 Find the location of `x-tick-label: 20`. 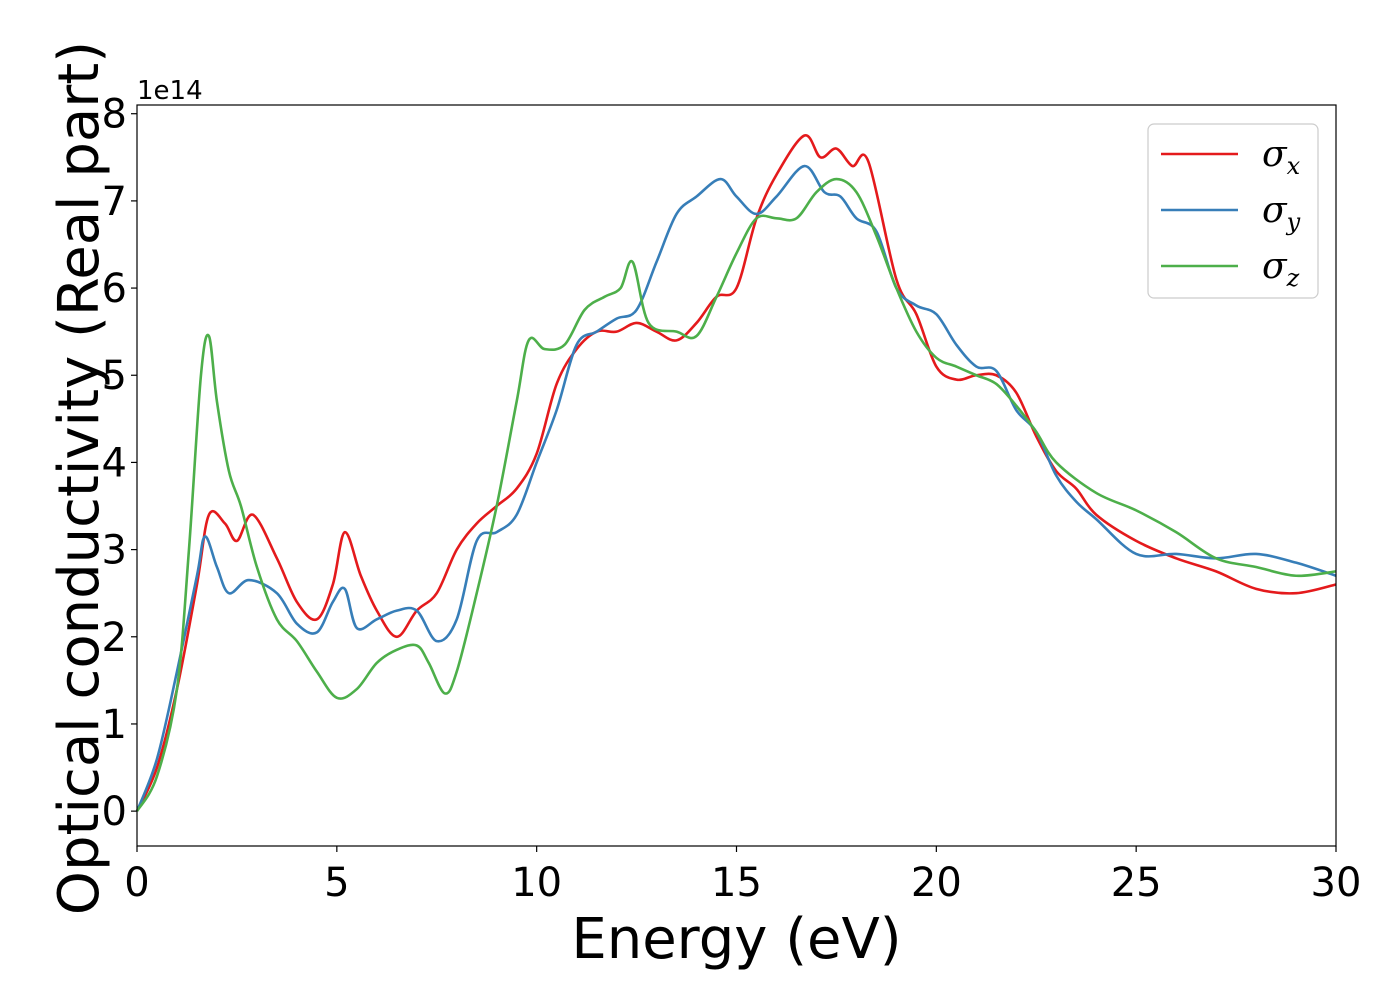

x-tick-label: 20 is located at coordinates (936, 883).